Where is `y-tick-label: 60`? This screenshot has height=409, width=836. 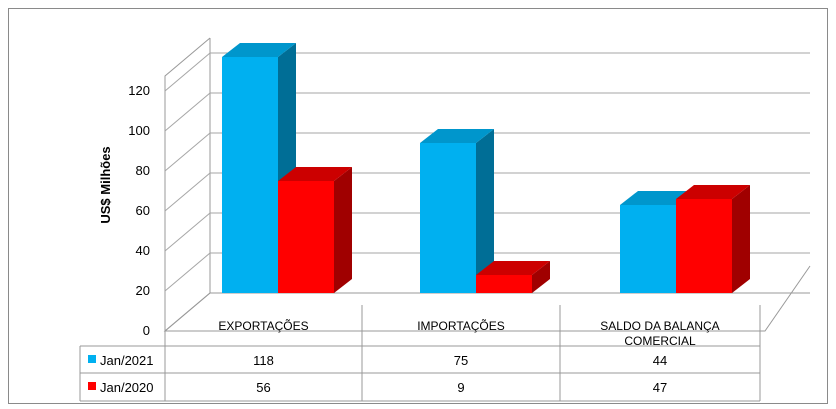
y-tick-label: 60 is located at coordinates (143, 210).